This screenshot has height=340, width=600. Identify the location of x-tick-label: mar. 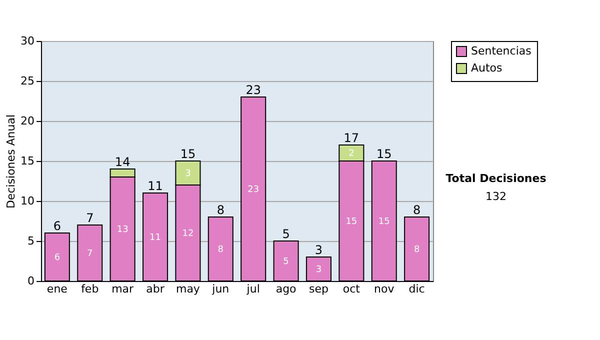
(123, 289).